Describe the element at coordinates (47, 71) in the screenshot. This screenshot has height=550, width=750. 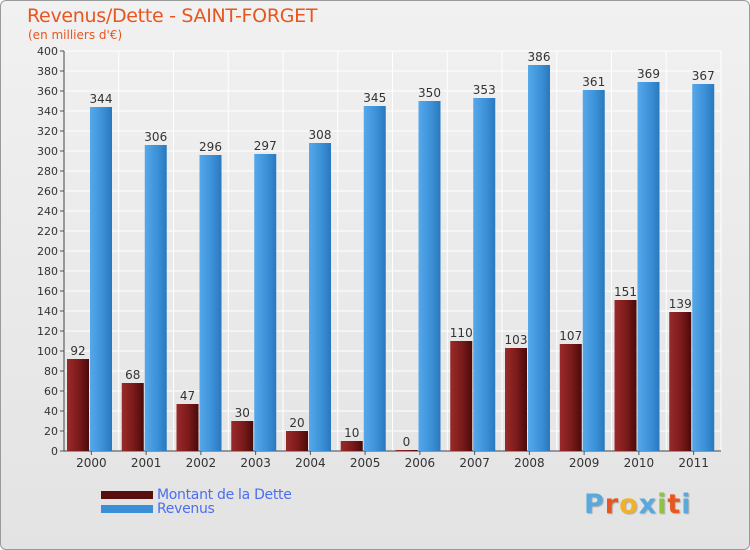
I see `y-tick-label: 380` at that location.